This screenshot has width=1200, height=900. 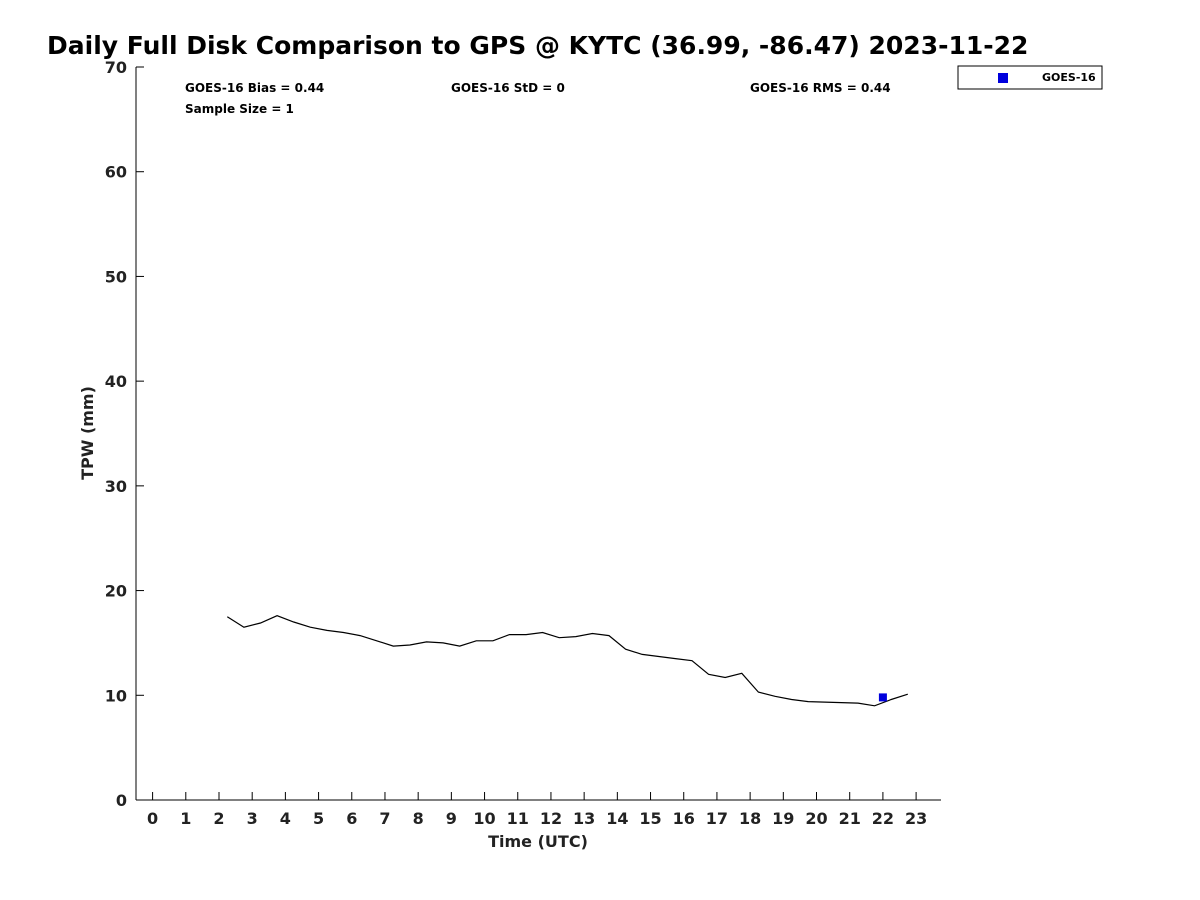 I want to click on x-tick-label: 15, so click(x=650, y=818).